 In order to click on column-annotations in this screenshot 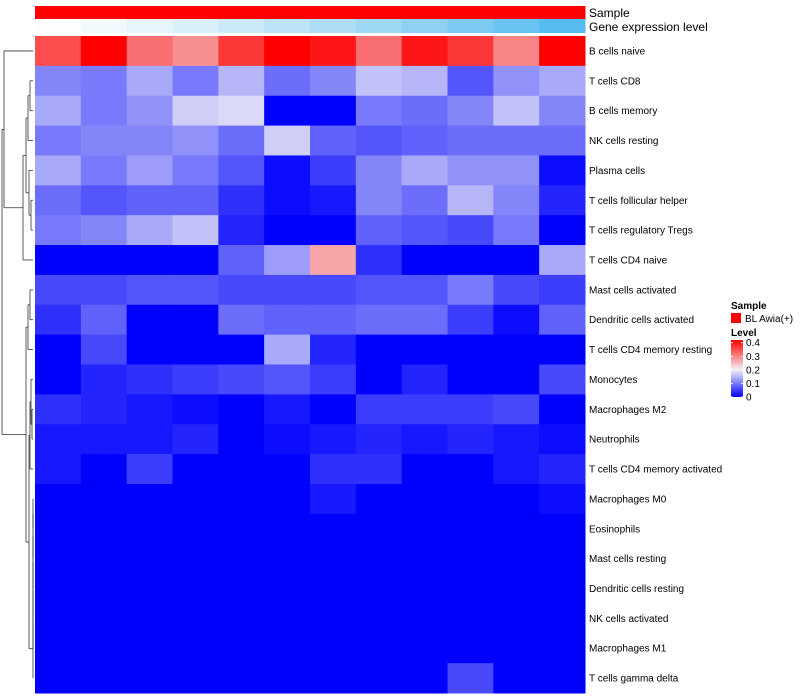, I will do `click(310, 19)`.